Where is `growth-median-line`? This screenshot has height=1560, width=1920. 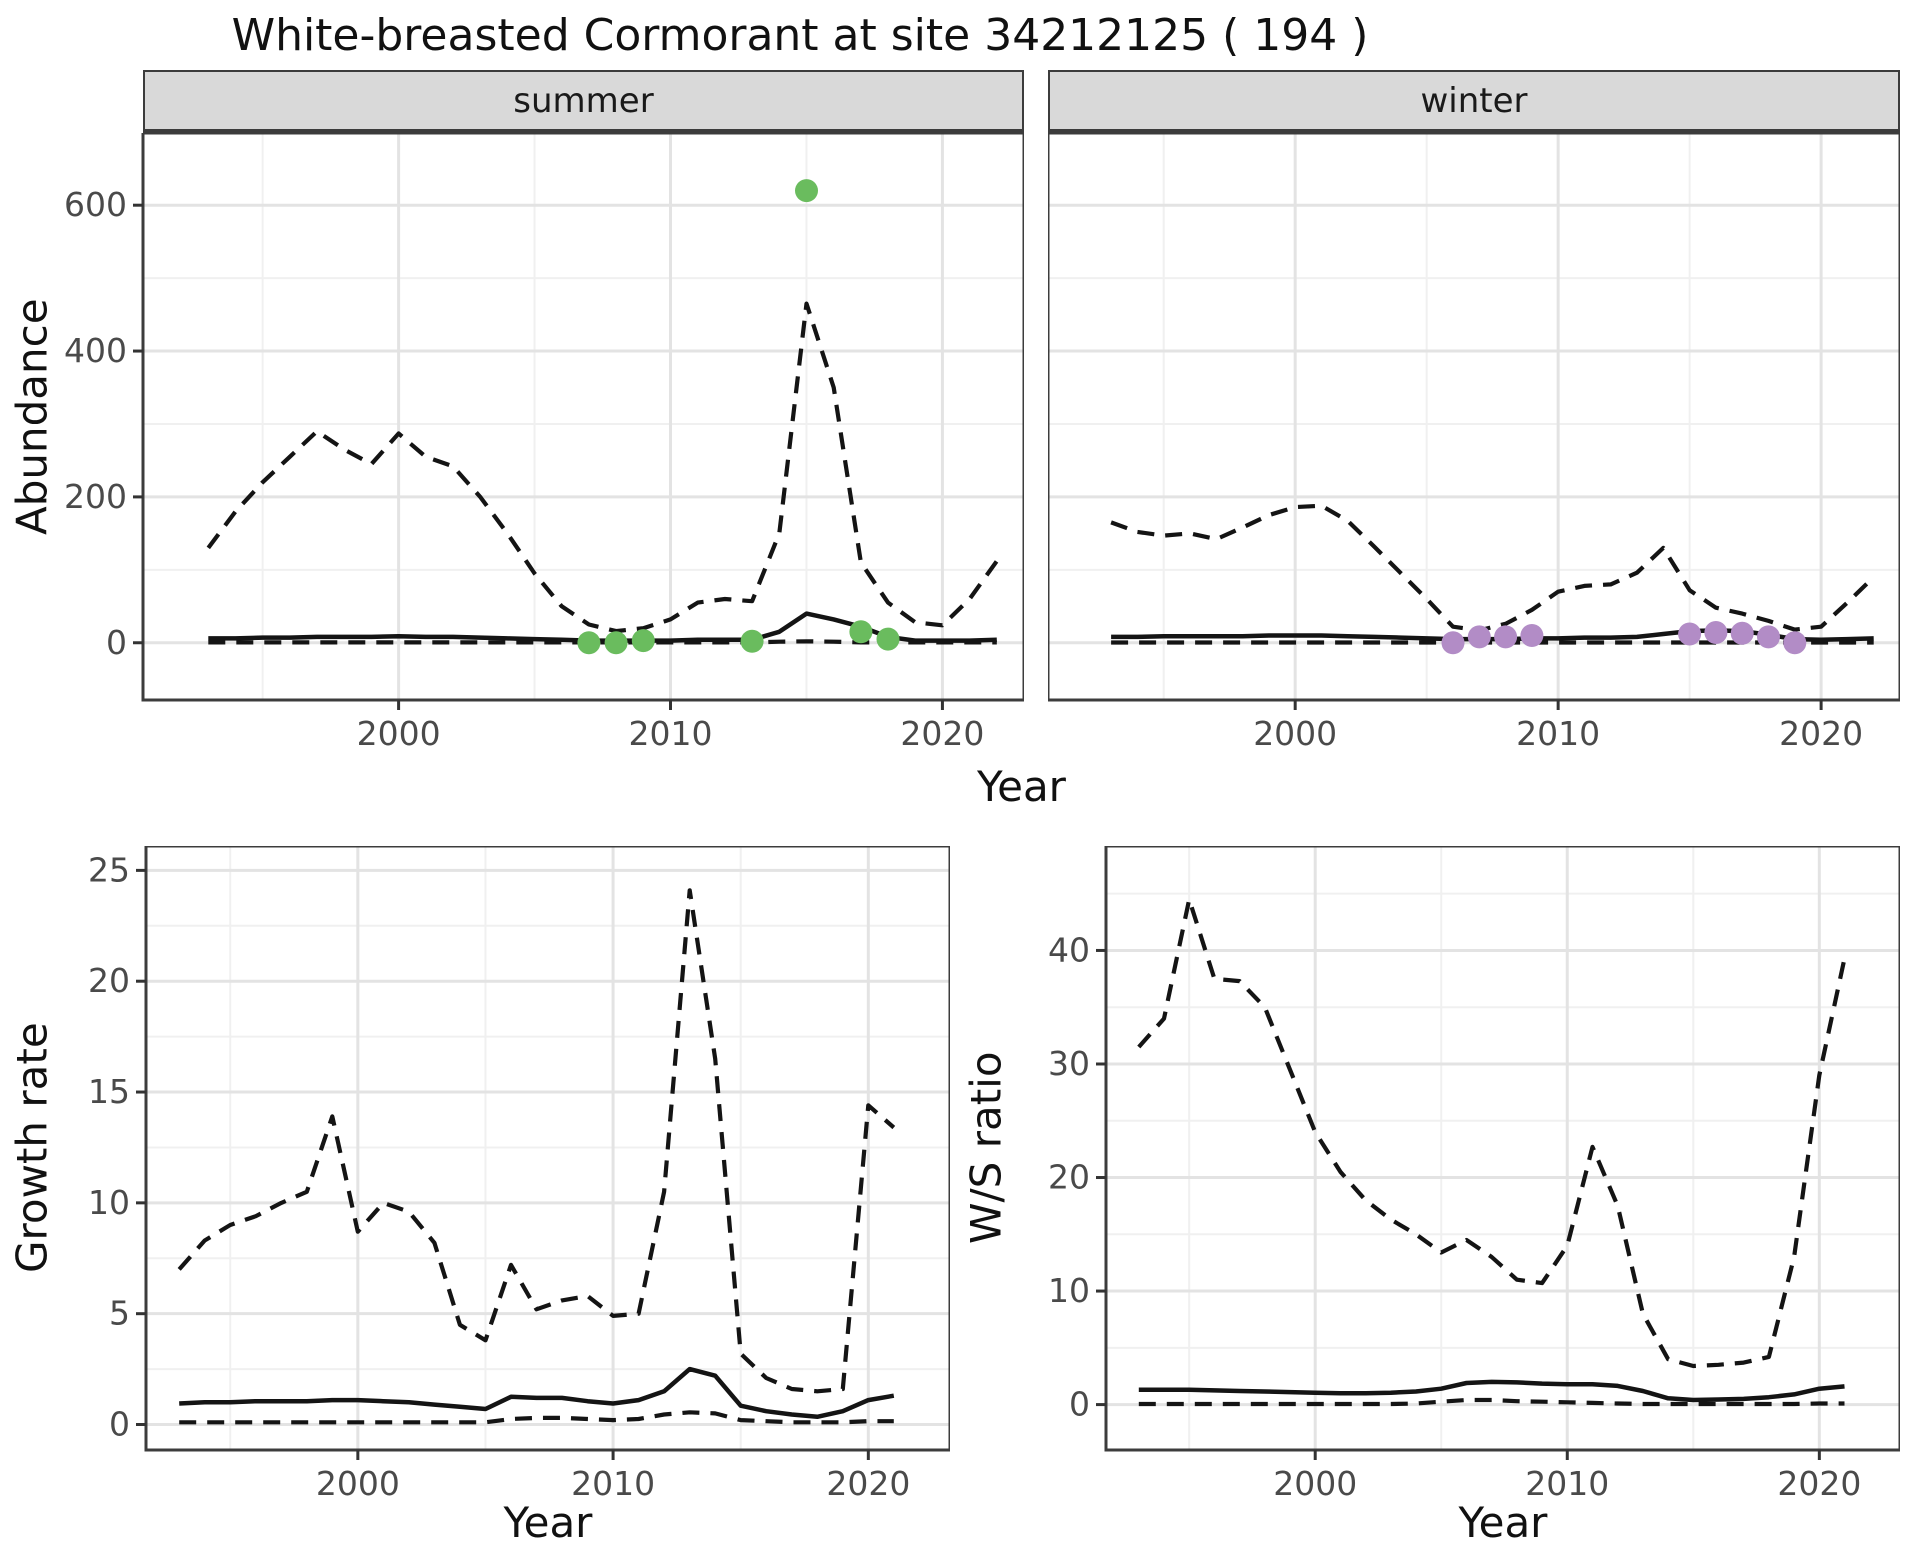
growth-median-line is located at coordinates (537, 1393).